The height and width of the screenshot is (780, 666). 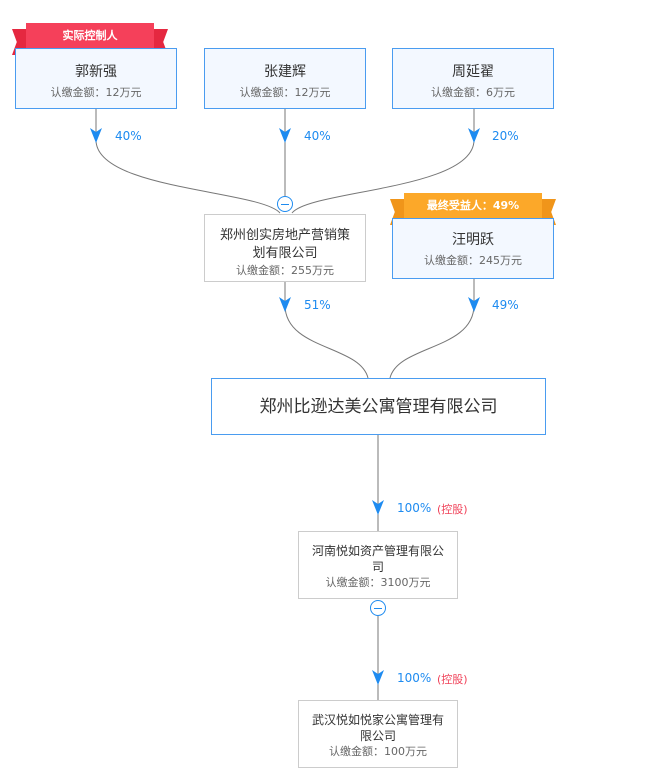 I want to click on shareholder-node: 周延翟 认缴金额：6万元, so click(x=473, y=78).